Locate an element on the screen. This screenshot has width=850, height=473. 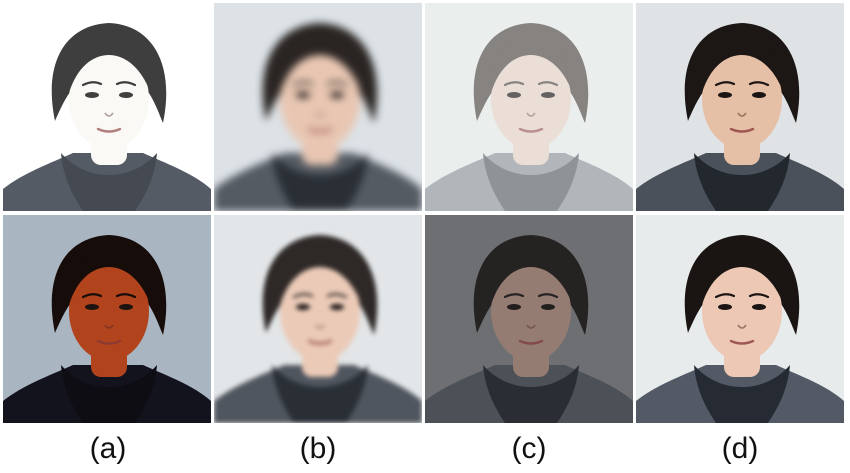
haze-overlay is located at coordinates (529, 107).